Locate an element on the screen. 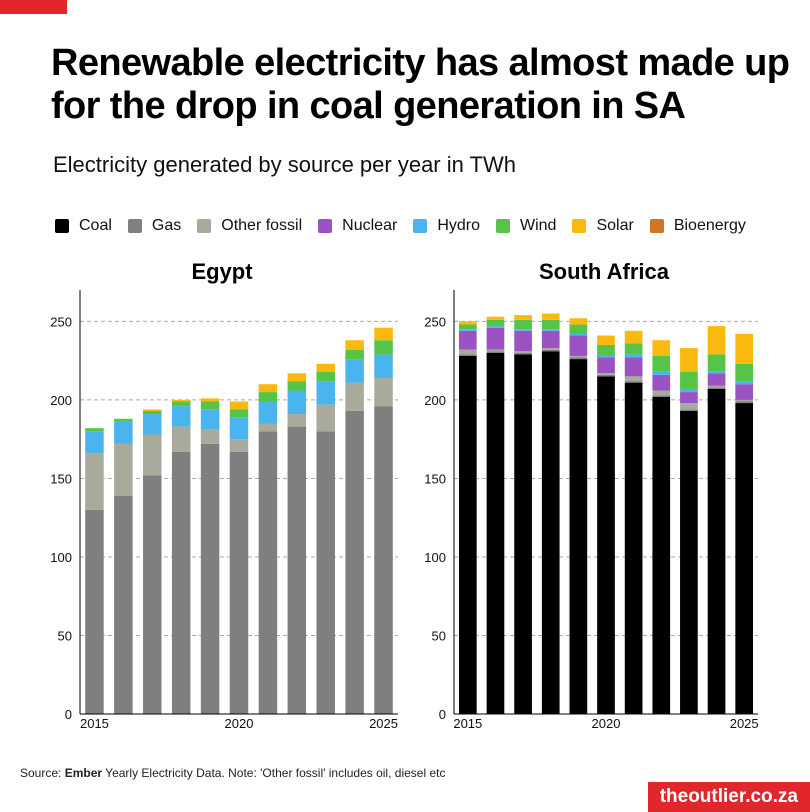  bar-segment-coal-2019 is located at coordinates (578, 536).